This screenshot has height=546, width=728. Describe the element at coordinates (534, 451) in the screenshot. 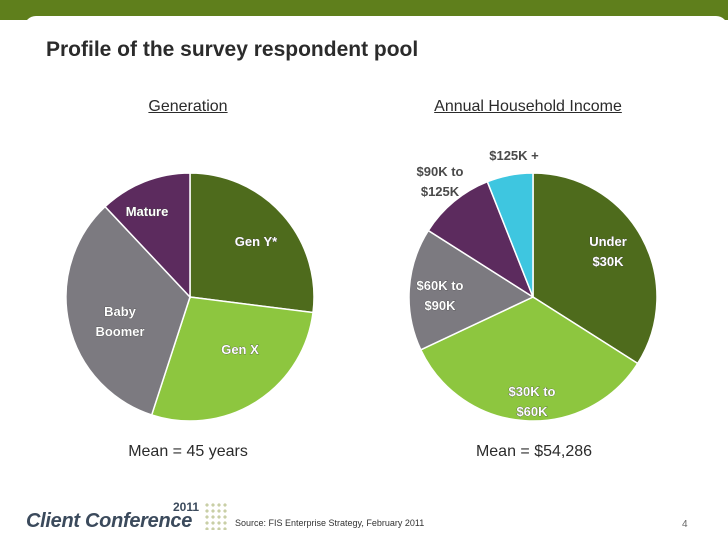

I see `income-mean: Mean = $54,286` at that location.